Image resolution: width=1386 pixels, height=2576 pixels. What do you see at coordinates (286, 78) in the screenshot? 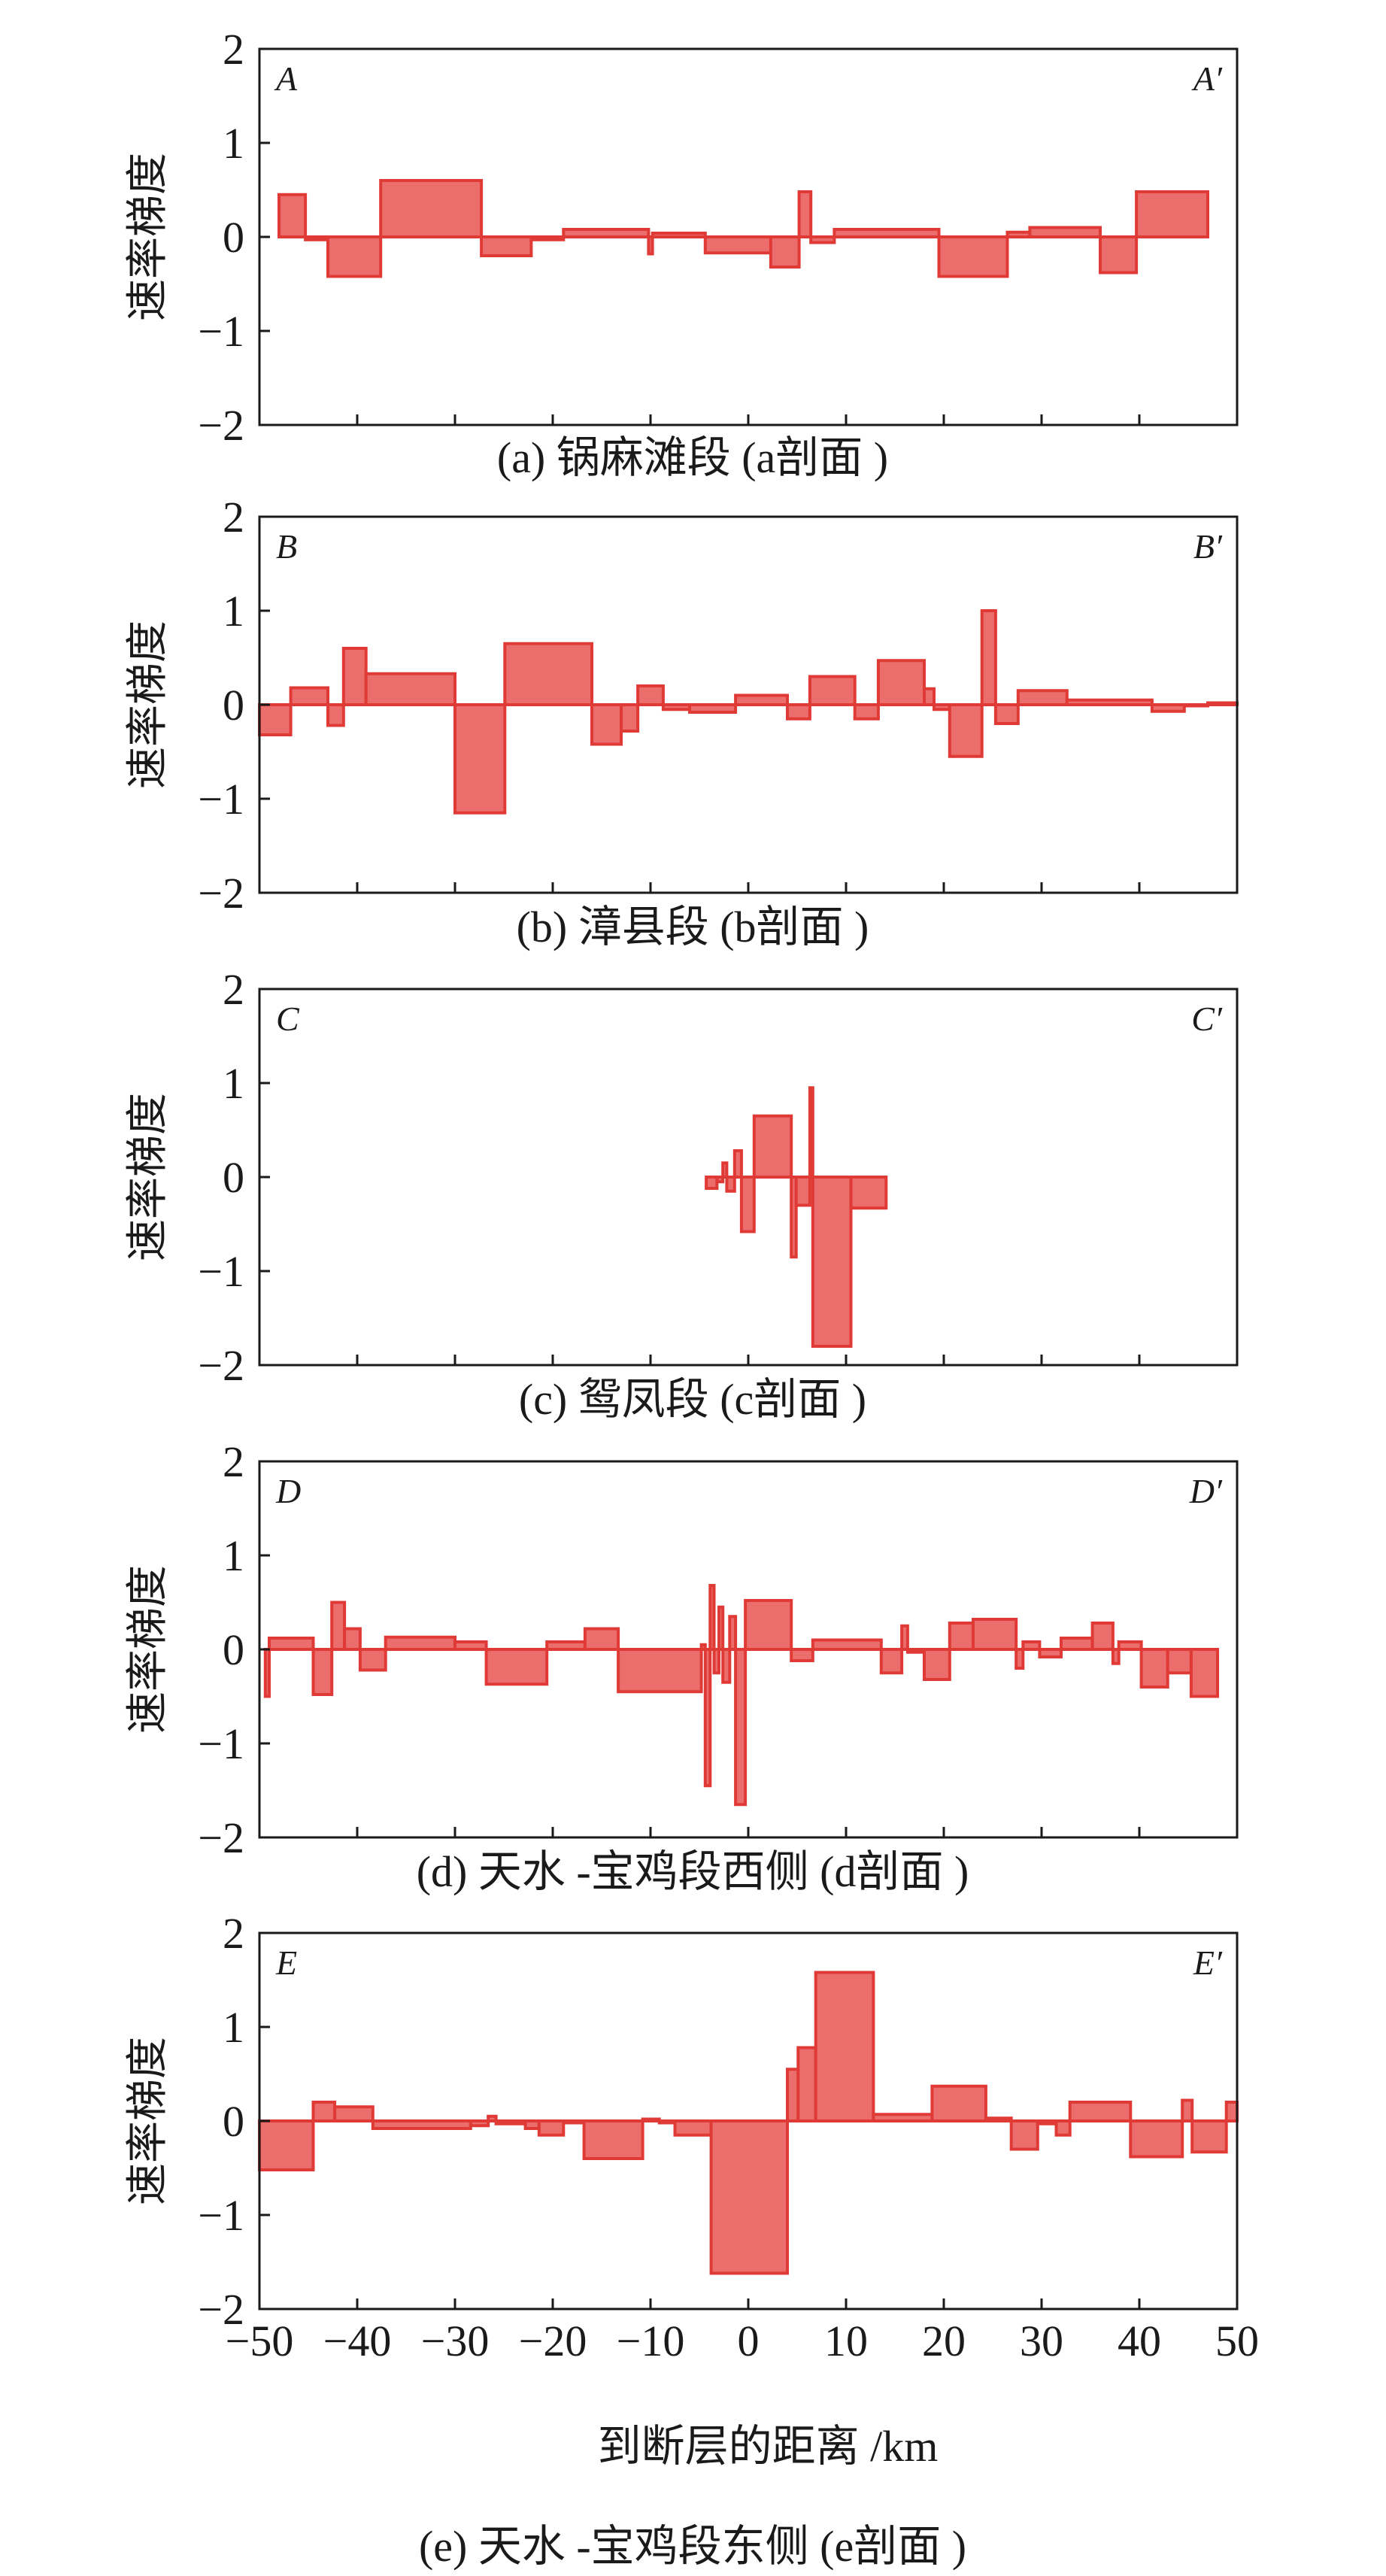
I see `corner-label-left: A` at bounding box center [286, 78].